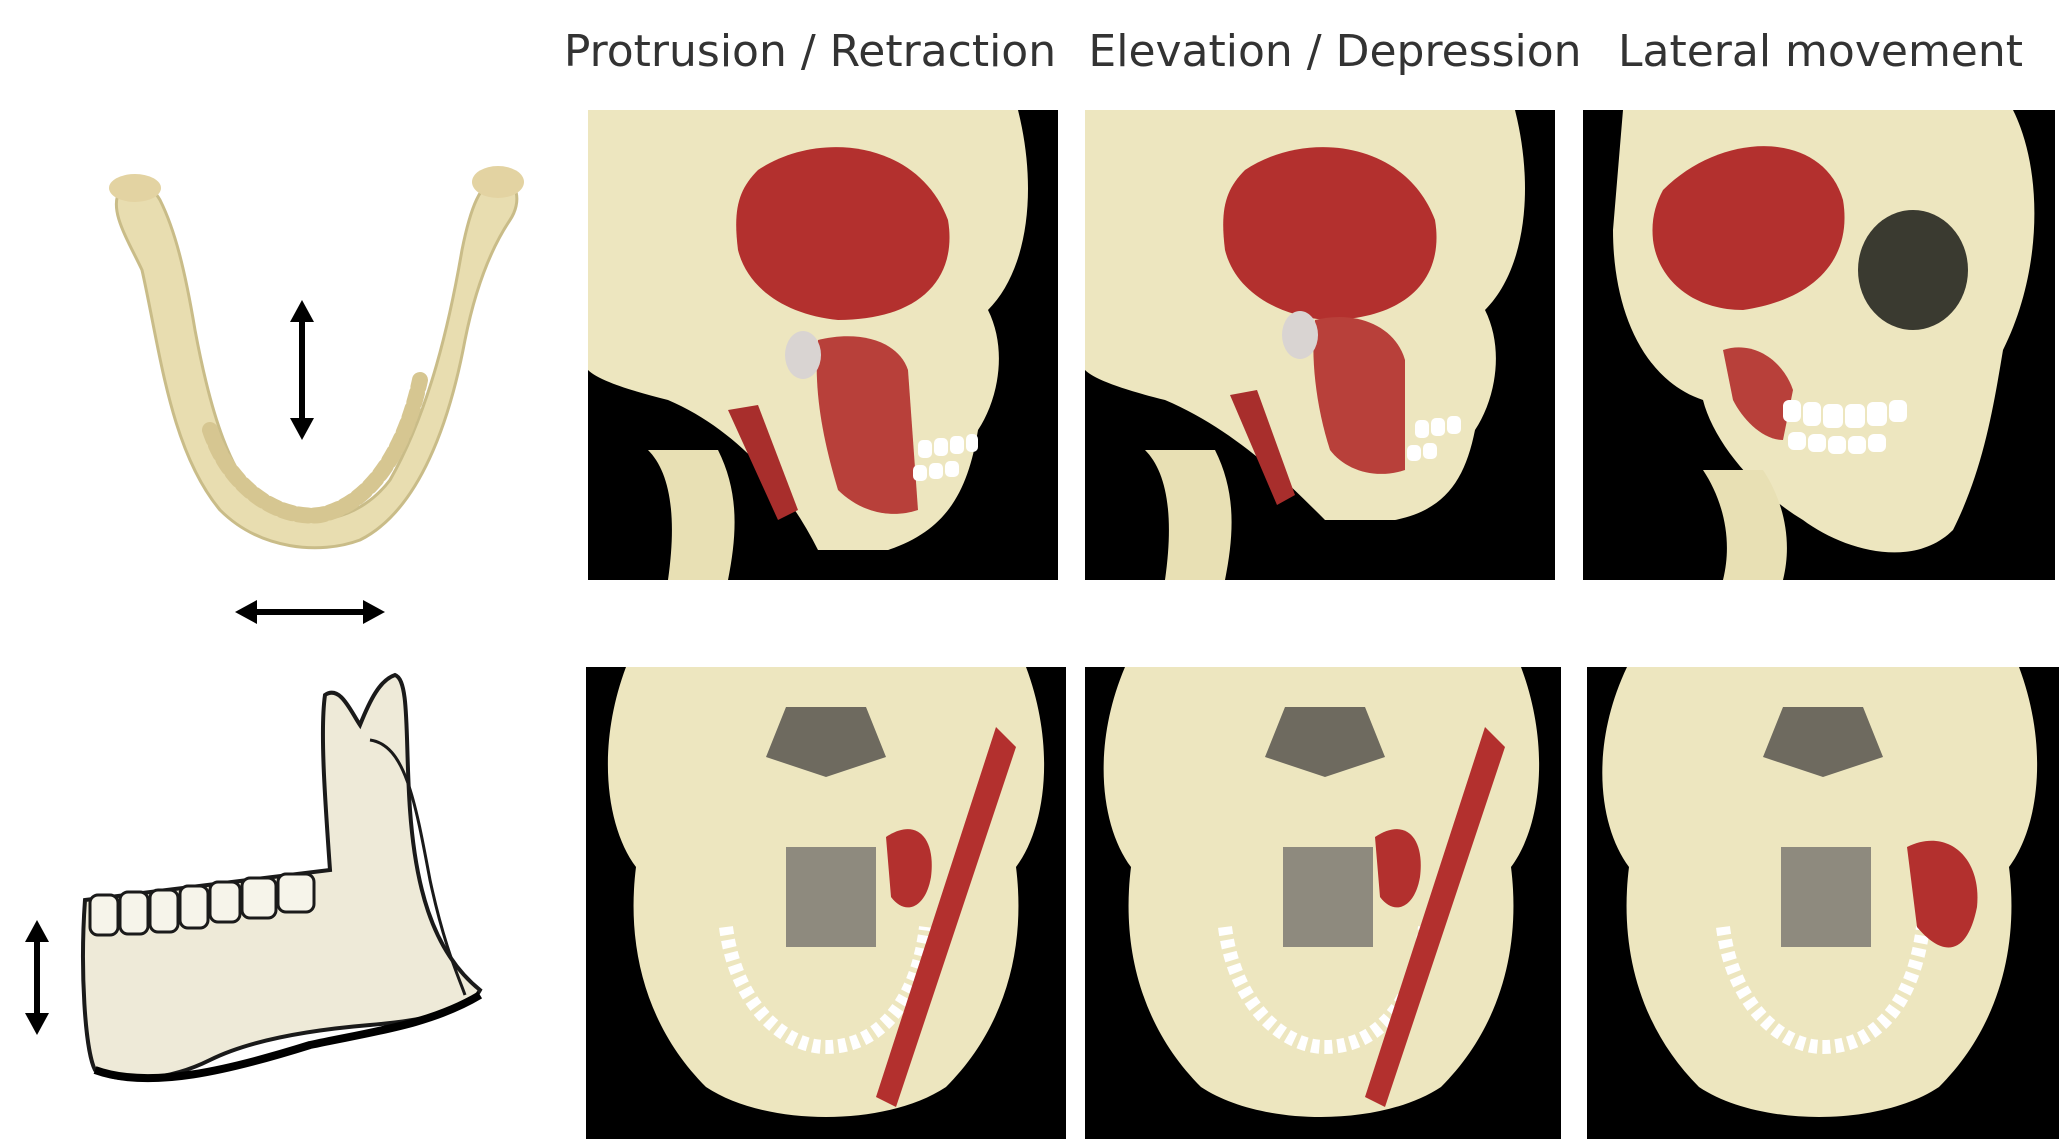 This screenshot has width=2068, height=1146. Describe the element at coordinates (810, 51) in the screenshot. I see `column-title-protrusion-retraction: Protrusion / Retraction` at that location.